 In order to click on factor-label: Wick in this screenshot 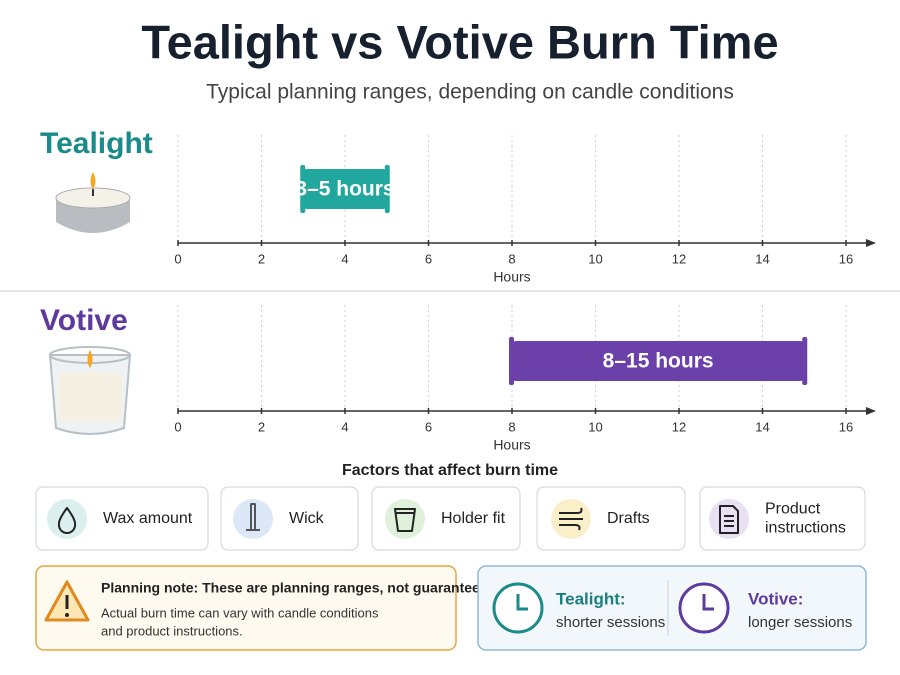, I will do `click(307, 518)`.